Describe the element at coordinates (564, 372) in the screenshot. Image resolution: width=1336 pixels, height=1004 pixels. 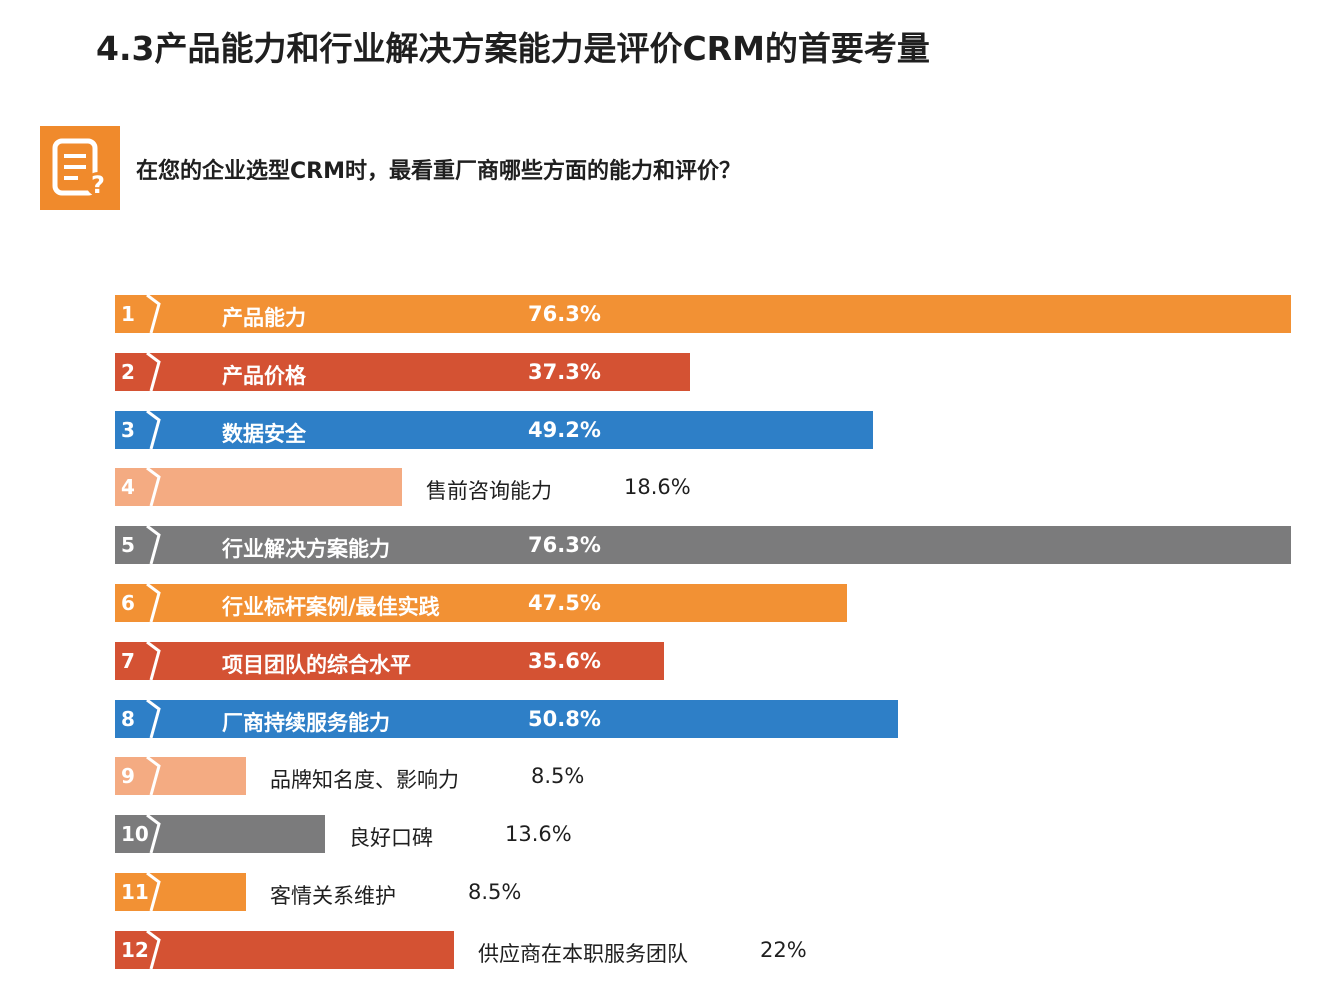
I see `value-label: 37.3%` at that location.